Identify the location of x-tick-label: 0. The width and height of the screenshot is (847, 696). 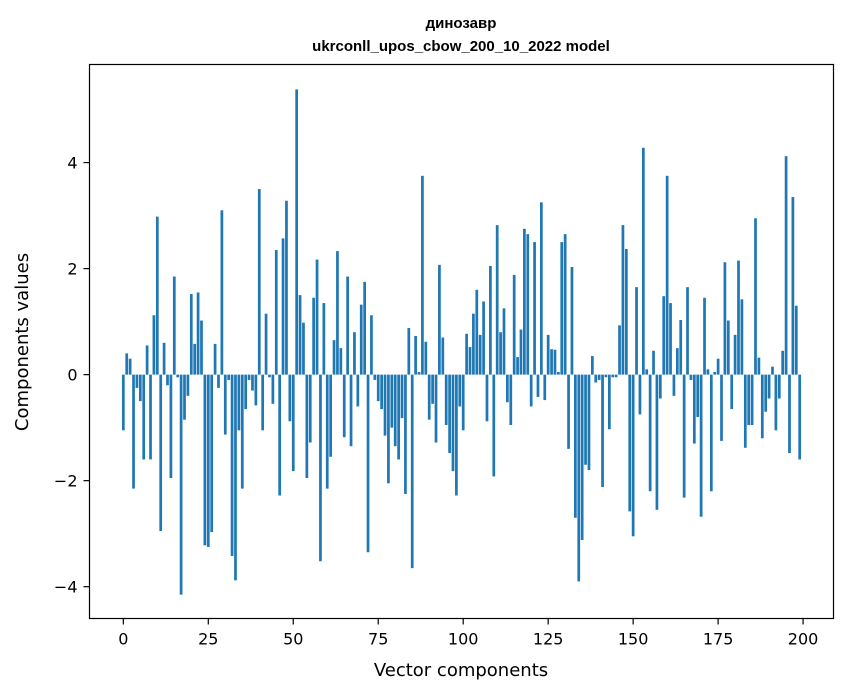
(123, 639).